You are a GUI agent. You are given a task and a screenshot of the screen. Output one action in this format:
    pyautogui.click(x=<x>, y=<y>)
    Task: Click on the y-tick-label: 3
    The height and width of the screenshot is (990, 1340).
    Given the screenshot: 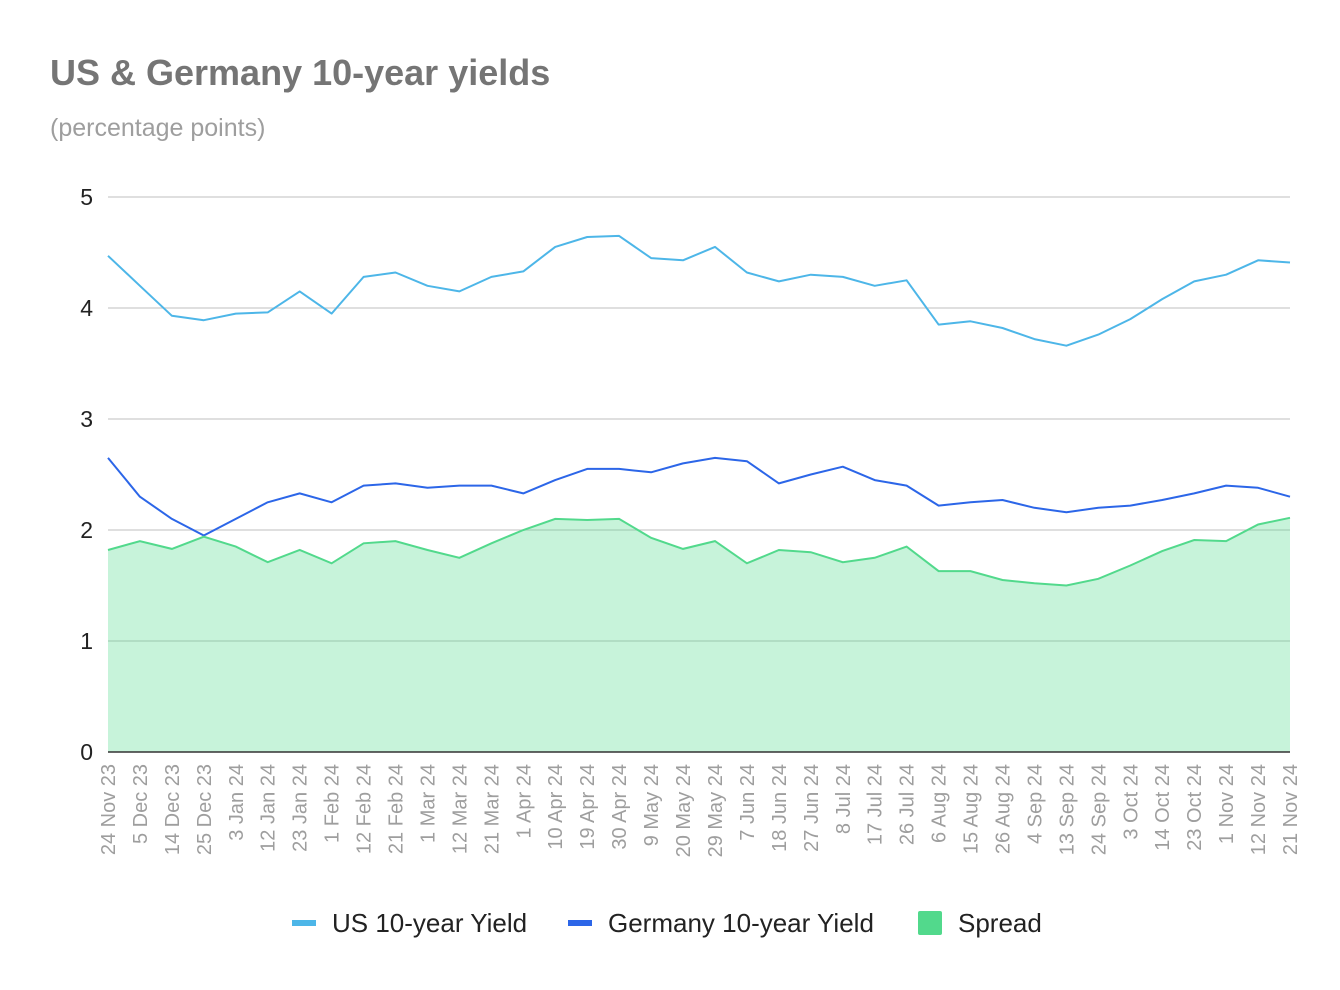 What is the action you would take?
    pyautogui.click(x=86, y=419)
    